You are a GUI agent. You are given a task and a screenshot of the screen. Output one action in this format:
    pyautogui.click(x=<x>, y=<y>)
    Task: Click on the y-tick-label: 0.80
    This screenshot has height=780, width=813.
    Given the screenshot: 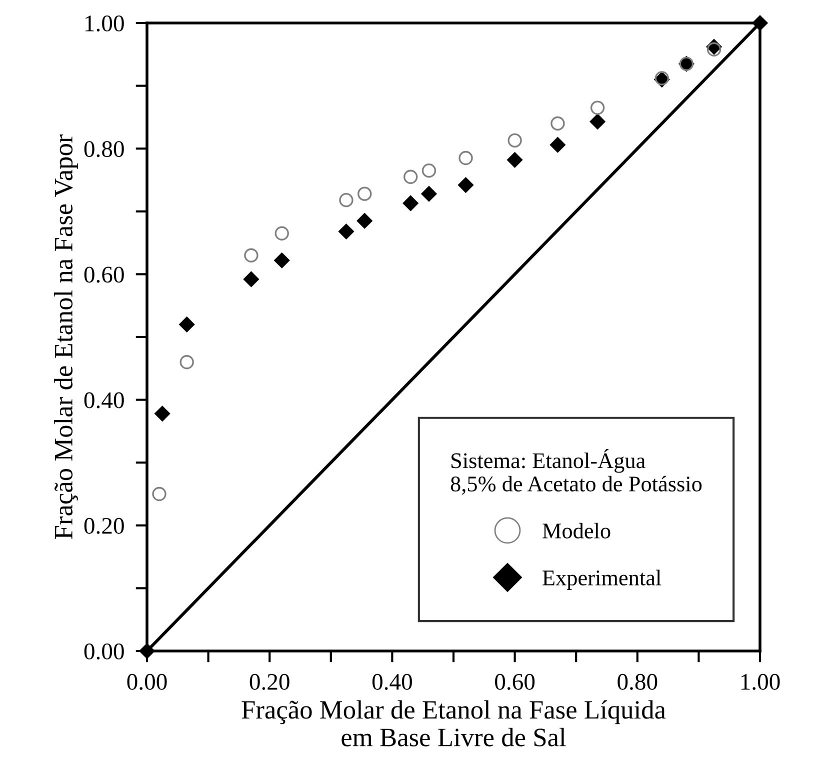 What is the action you would take?
    pyautogui.click(x=104, y=149)
    